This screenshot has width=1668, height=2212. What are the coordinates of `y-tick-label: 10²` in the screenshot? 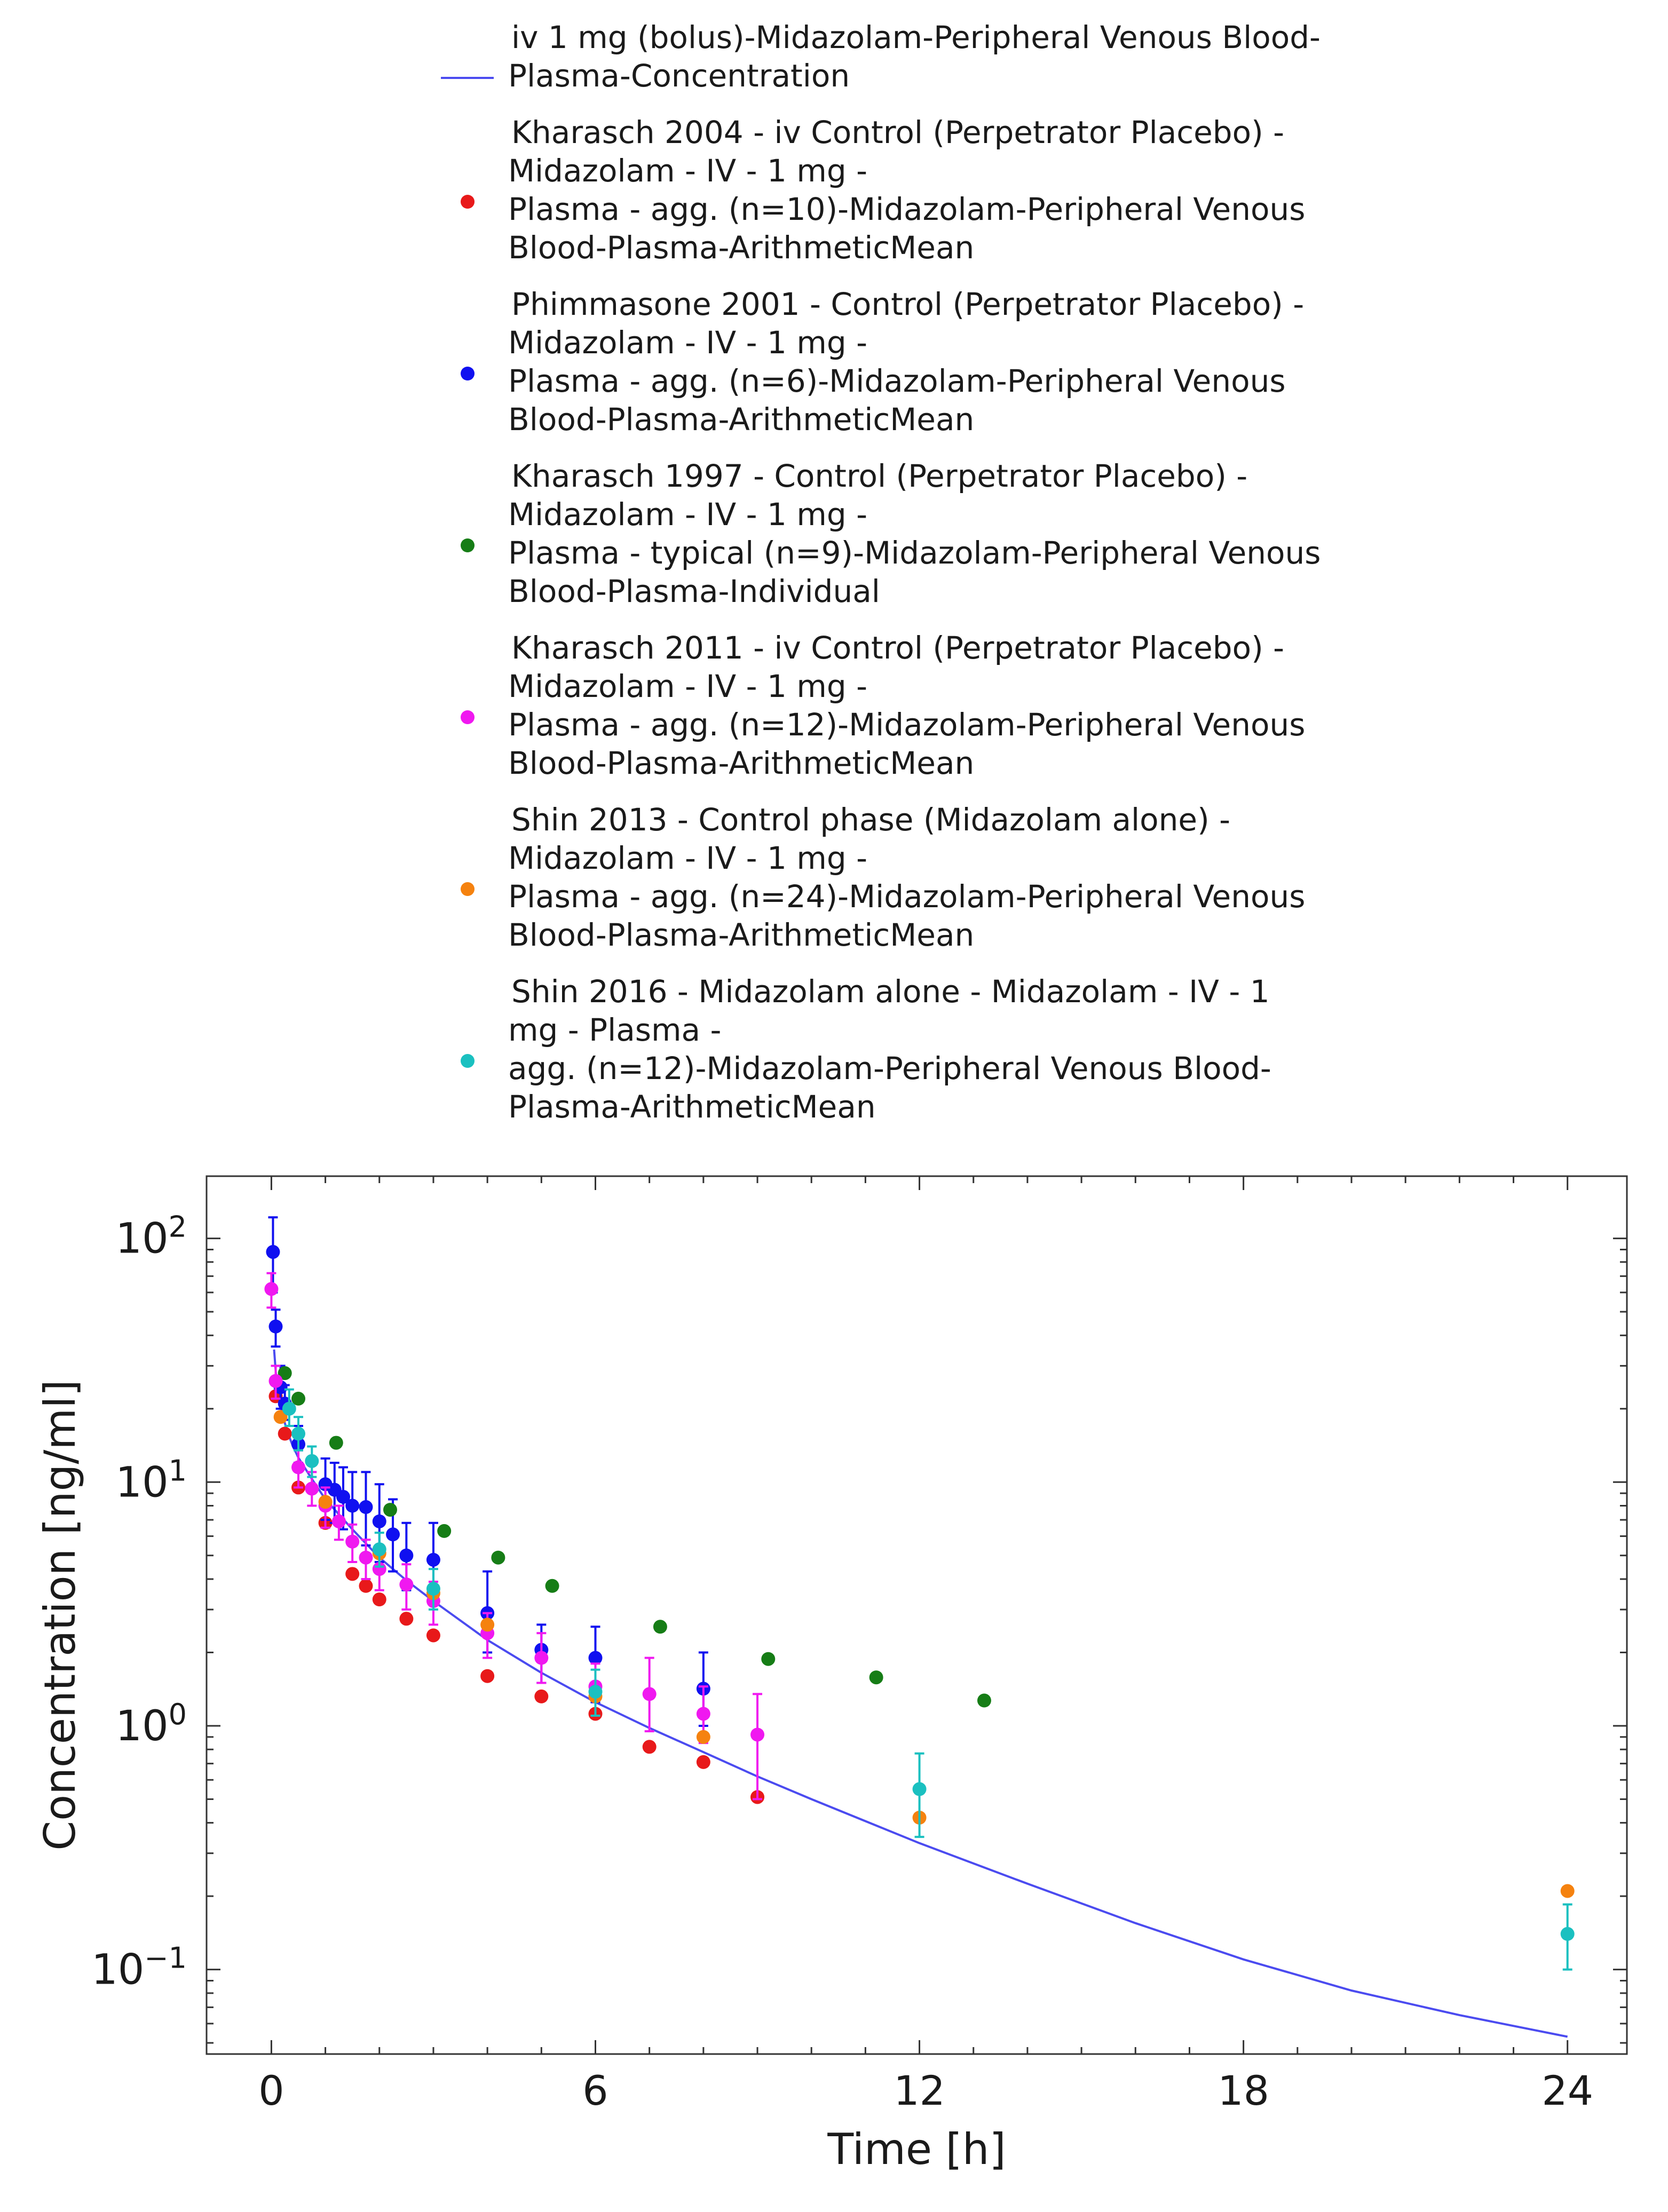 It's located at (151, 1236).